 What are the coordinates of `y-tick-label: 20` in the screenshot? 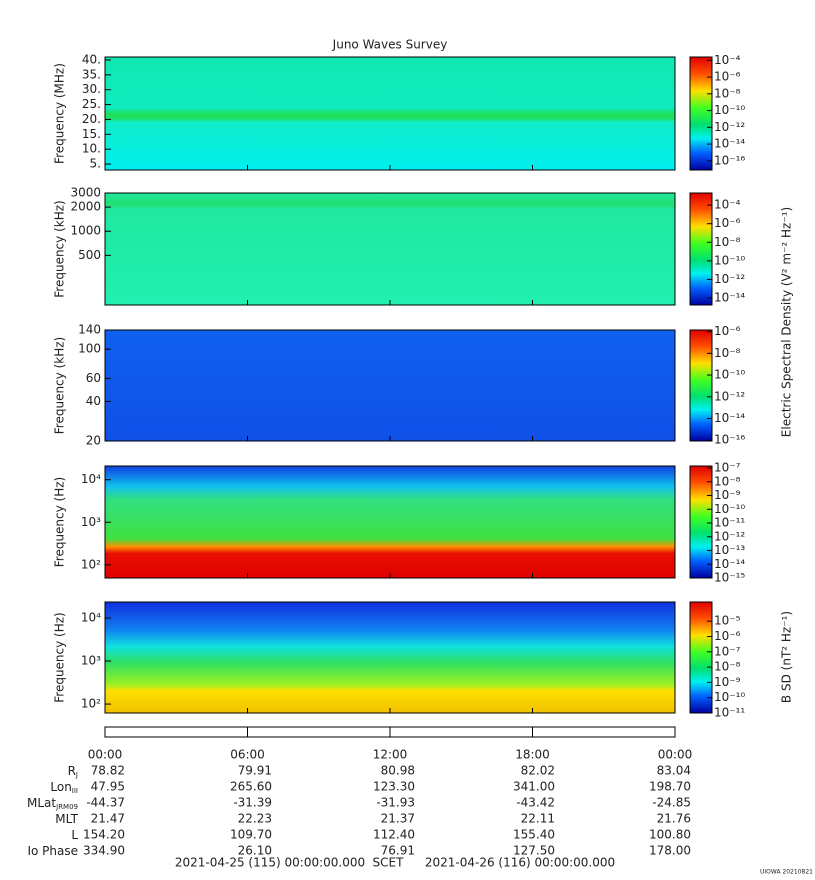 It's located at (93, 441).